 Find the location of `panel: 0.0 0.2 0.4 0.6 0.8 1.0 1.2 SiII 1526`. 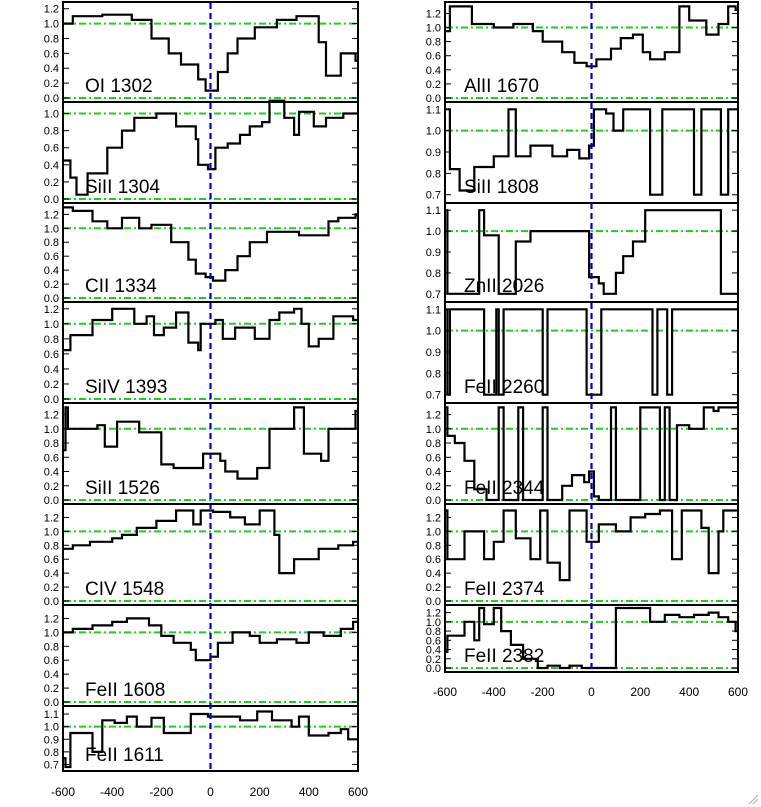

panel: 0.0 0.2 0.4 0.6 0.8 1.0 1.2 SiII 1526 is located at coordinates (201, 454).